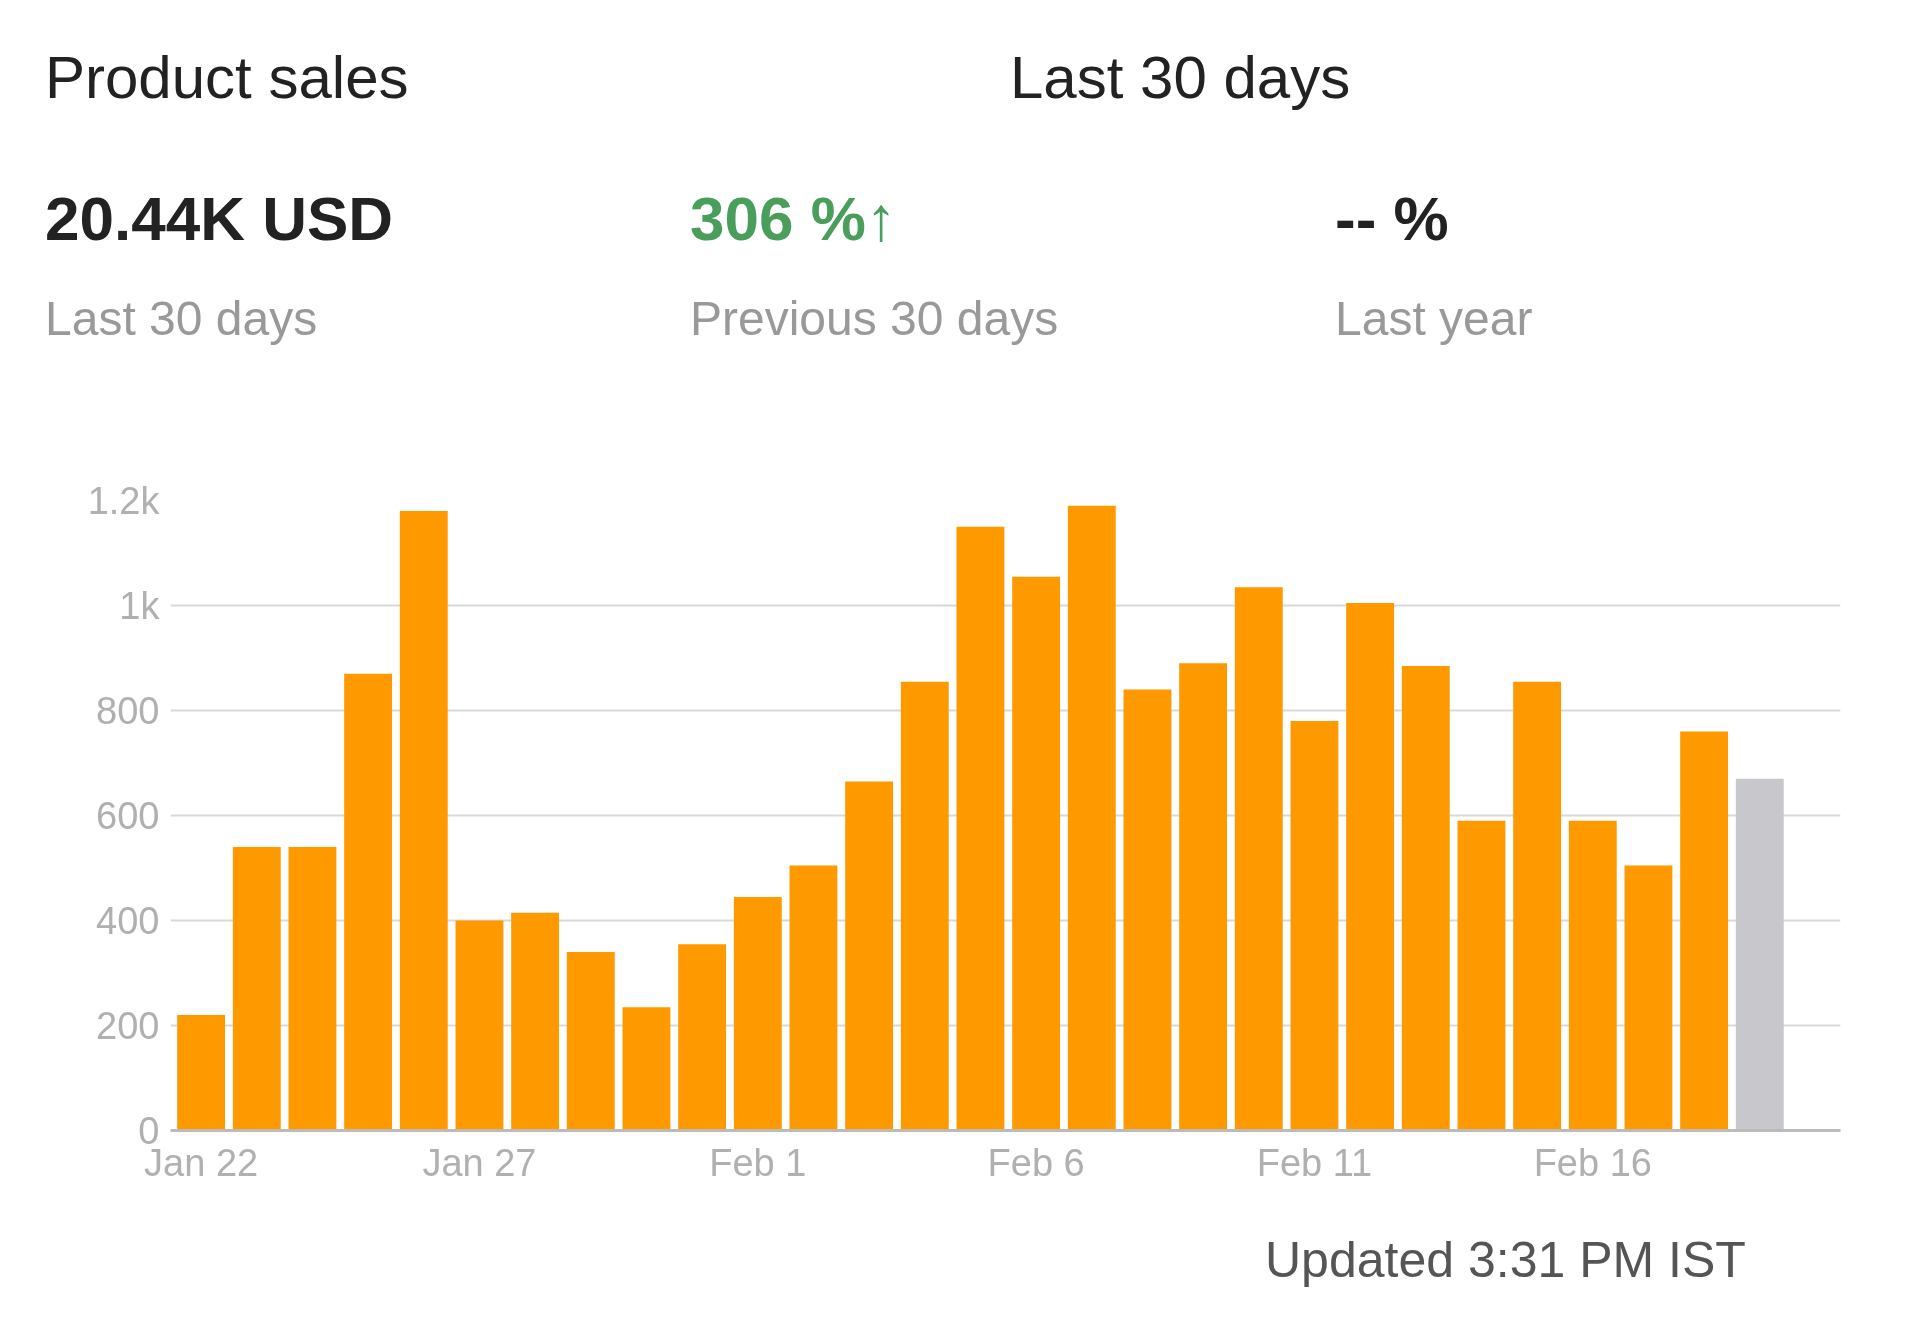  Describe the element at coordinates (758, 1162) in the screenshot. I see `x-tick-label: Feb 1` at that location.